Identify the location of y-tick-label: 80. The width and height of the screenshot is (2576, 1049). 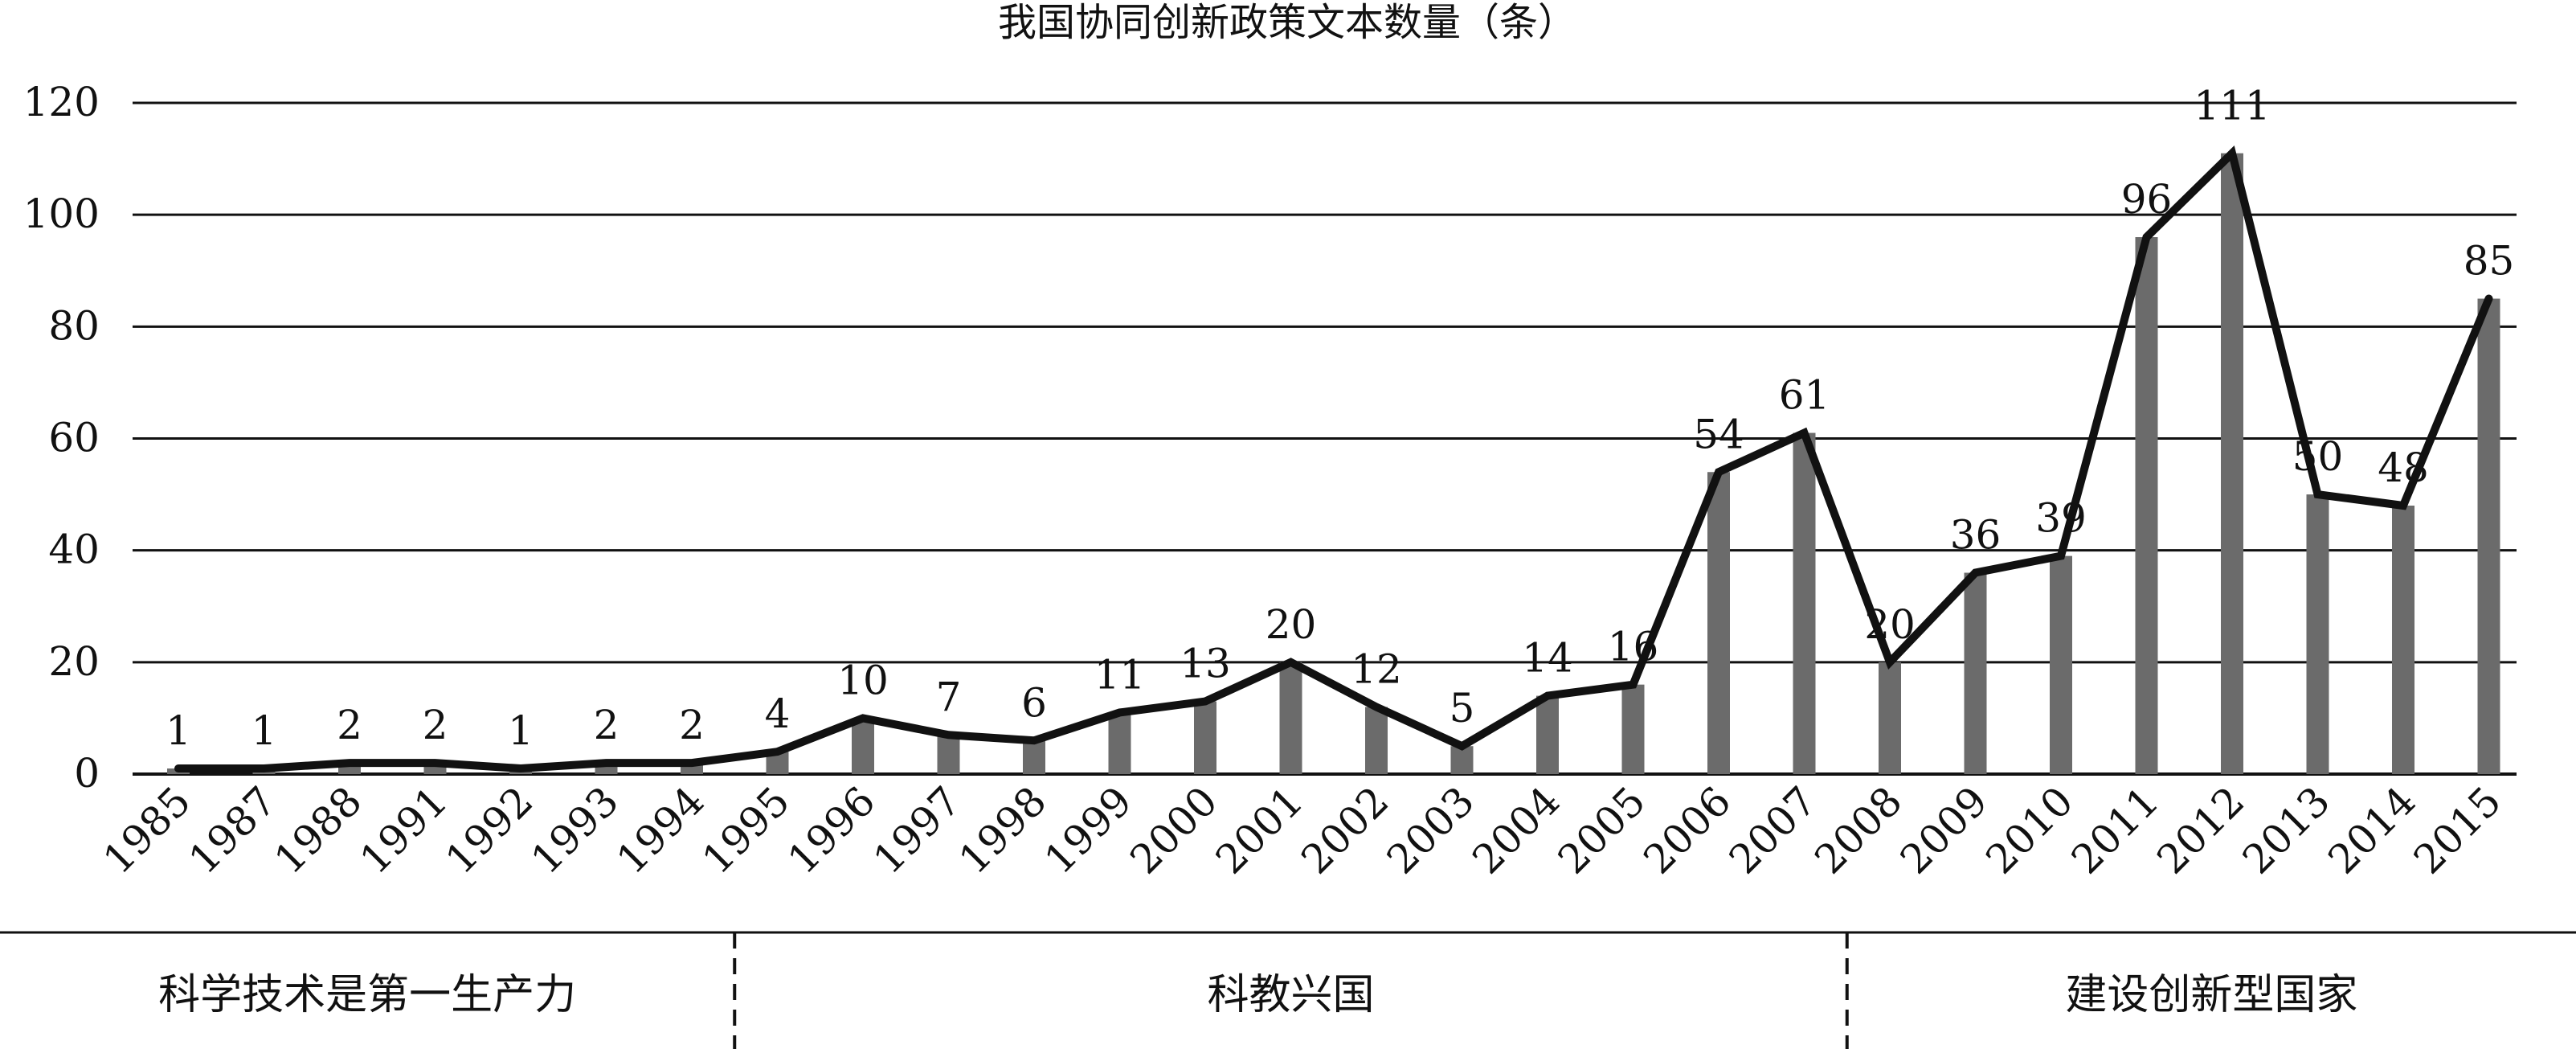
(74, 325).